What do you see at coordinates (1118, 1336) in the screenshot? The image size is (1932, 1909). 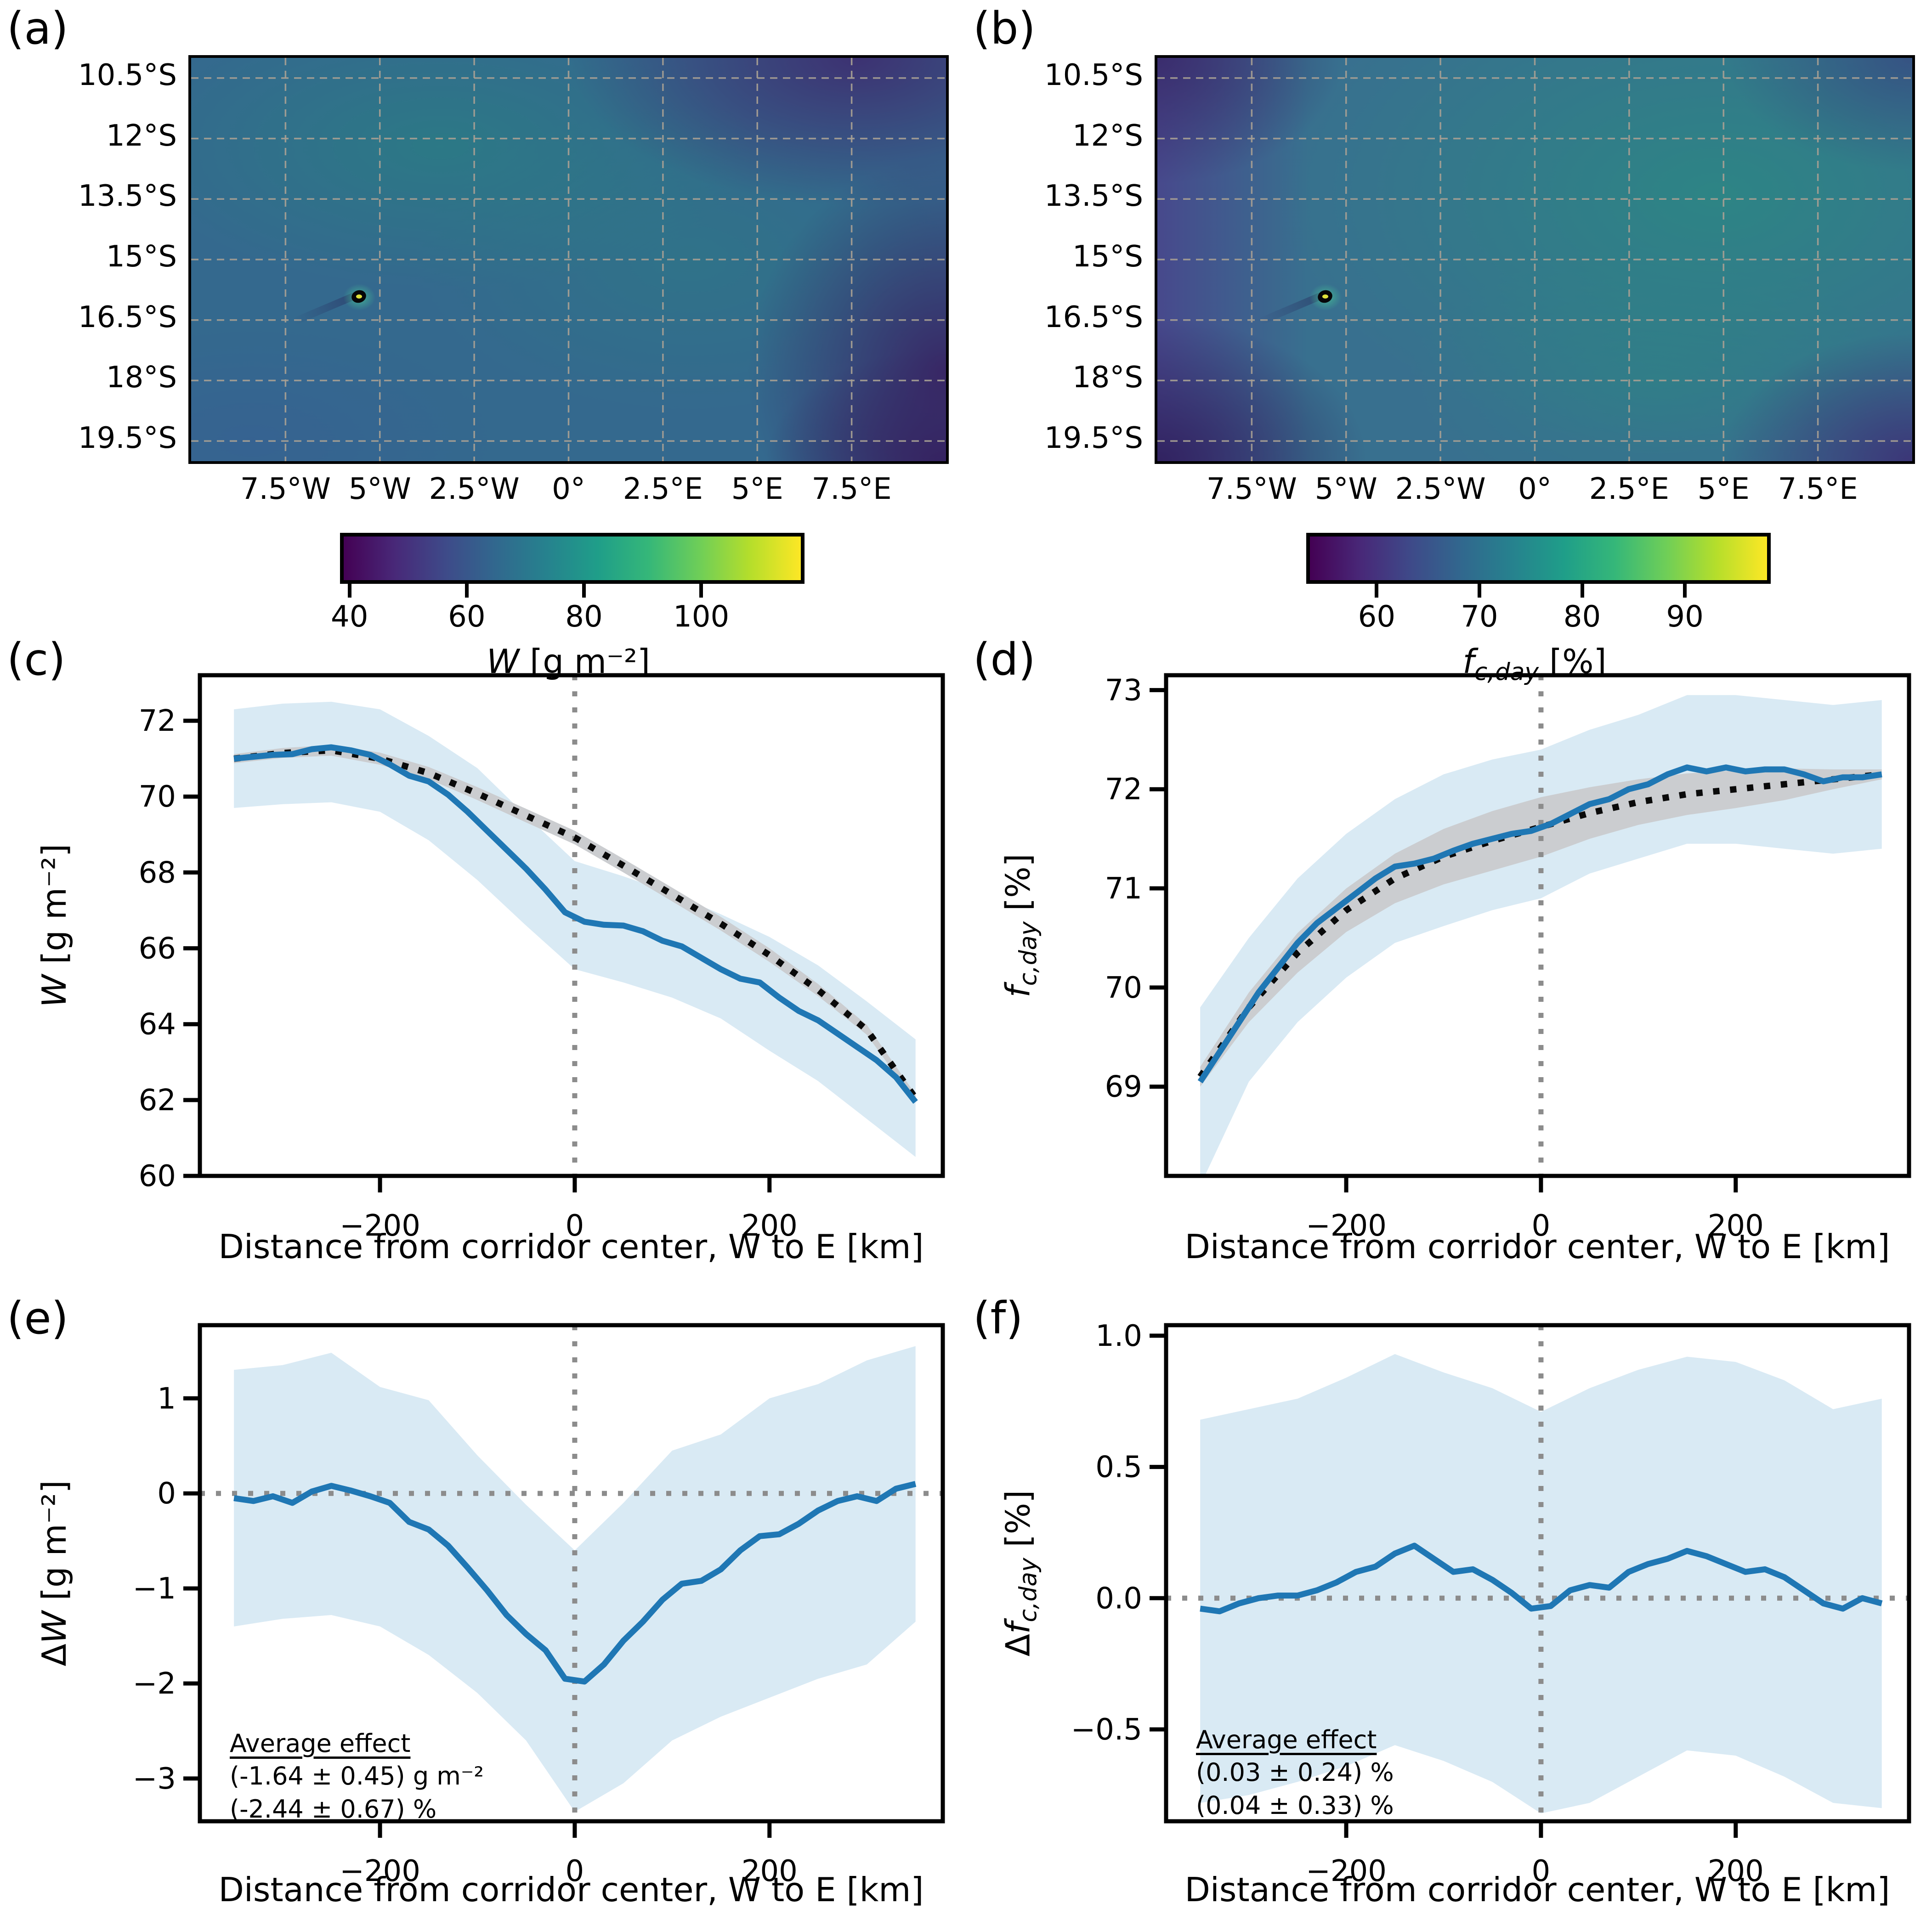 I see `y-tick-label: 1.0` at bounding box center [1118, 1336].